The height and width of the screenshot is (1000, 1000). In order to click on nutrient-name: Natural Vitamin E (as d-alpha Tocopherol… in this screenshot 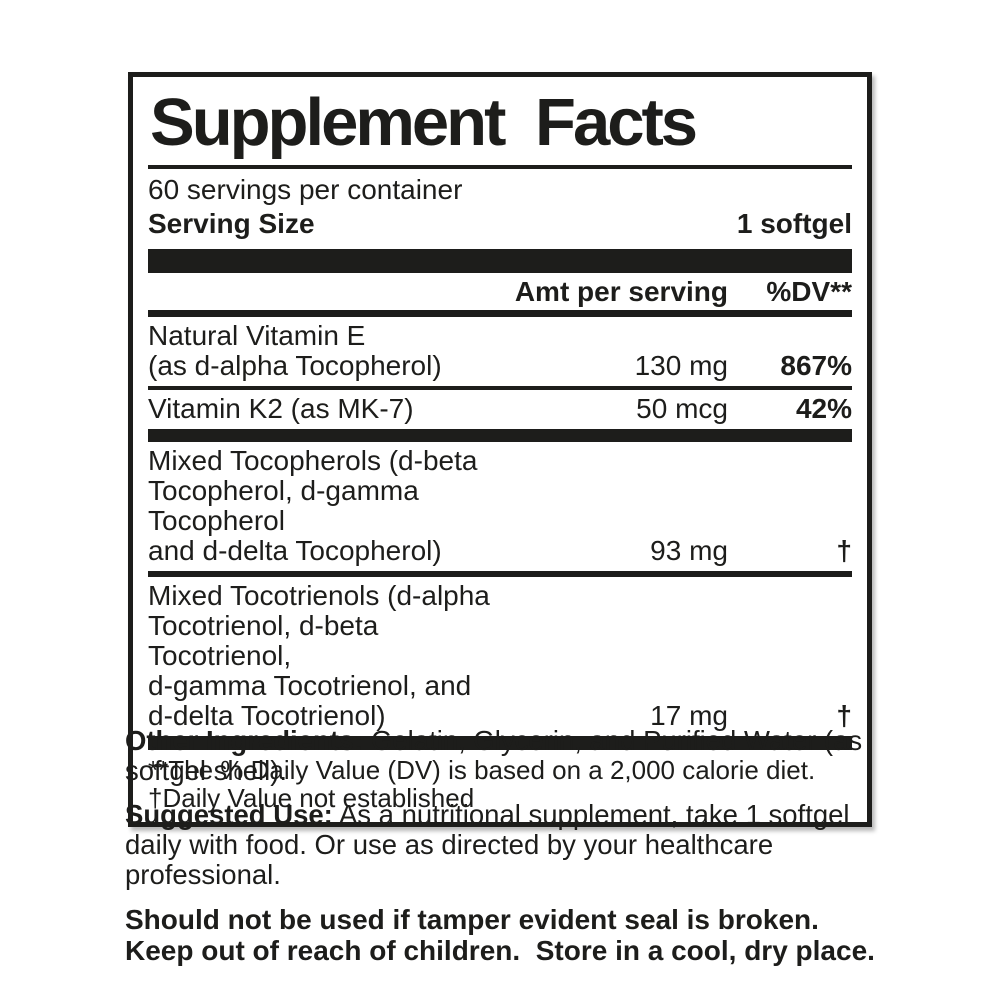, I will do `click(295, 351)`.